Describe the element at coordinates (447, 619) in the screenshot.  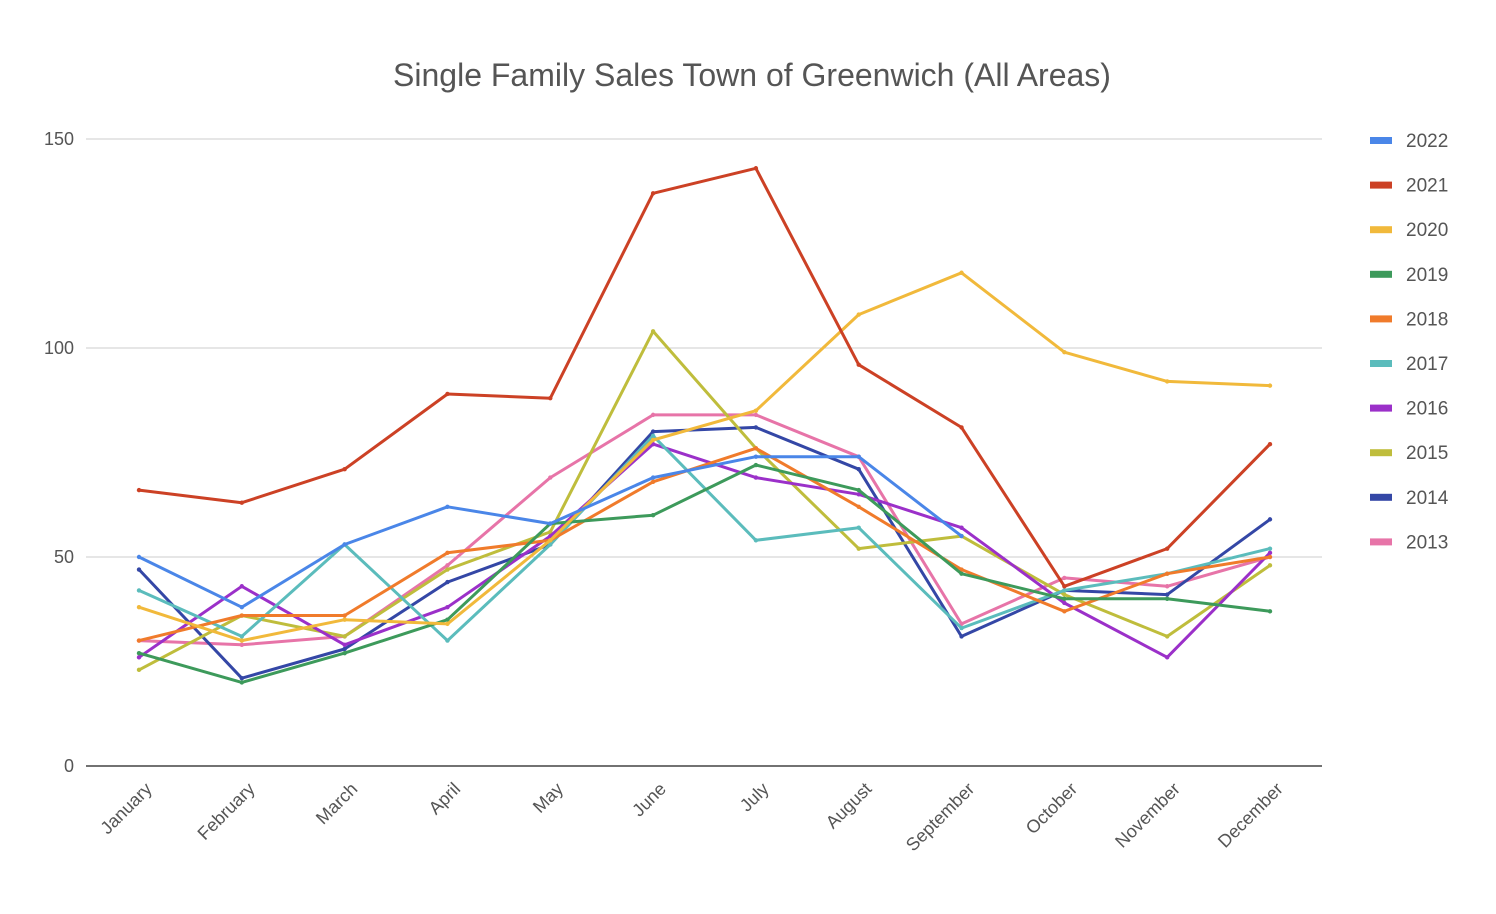
I see `point-2019-april` at that location.